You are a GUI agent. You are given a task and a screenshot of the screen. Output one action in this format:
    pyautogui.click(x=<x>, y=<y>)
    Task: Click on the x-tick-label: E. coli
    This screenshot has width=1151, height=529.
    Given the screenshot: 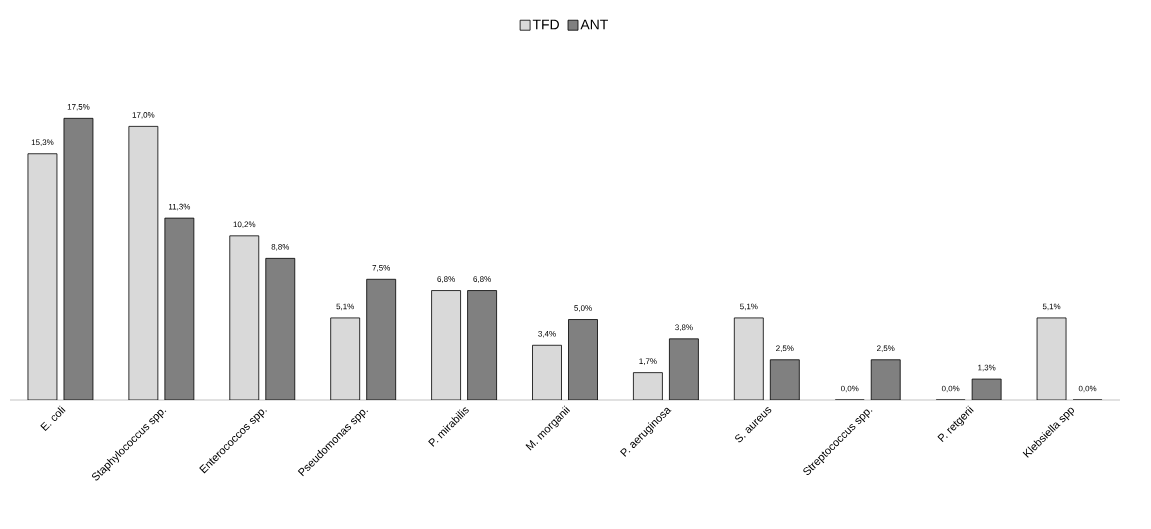 What is the action you would take?
    pyautogui.click(x=53, y=418)
    